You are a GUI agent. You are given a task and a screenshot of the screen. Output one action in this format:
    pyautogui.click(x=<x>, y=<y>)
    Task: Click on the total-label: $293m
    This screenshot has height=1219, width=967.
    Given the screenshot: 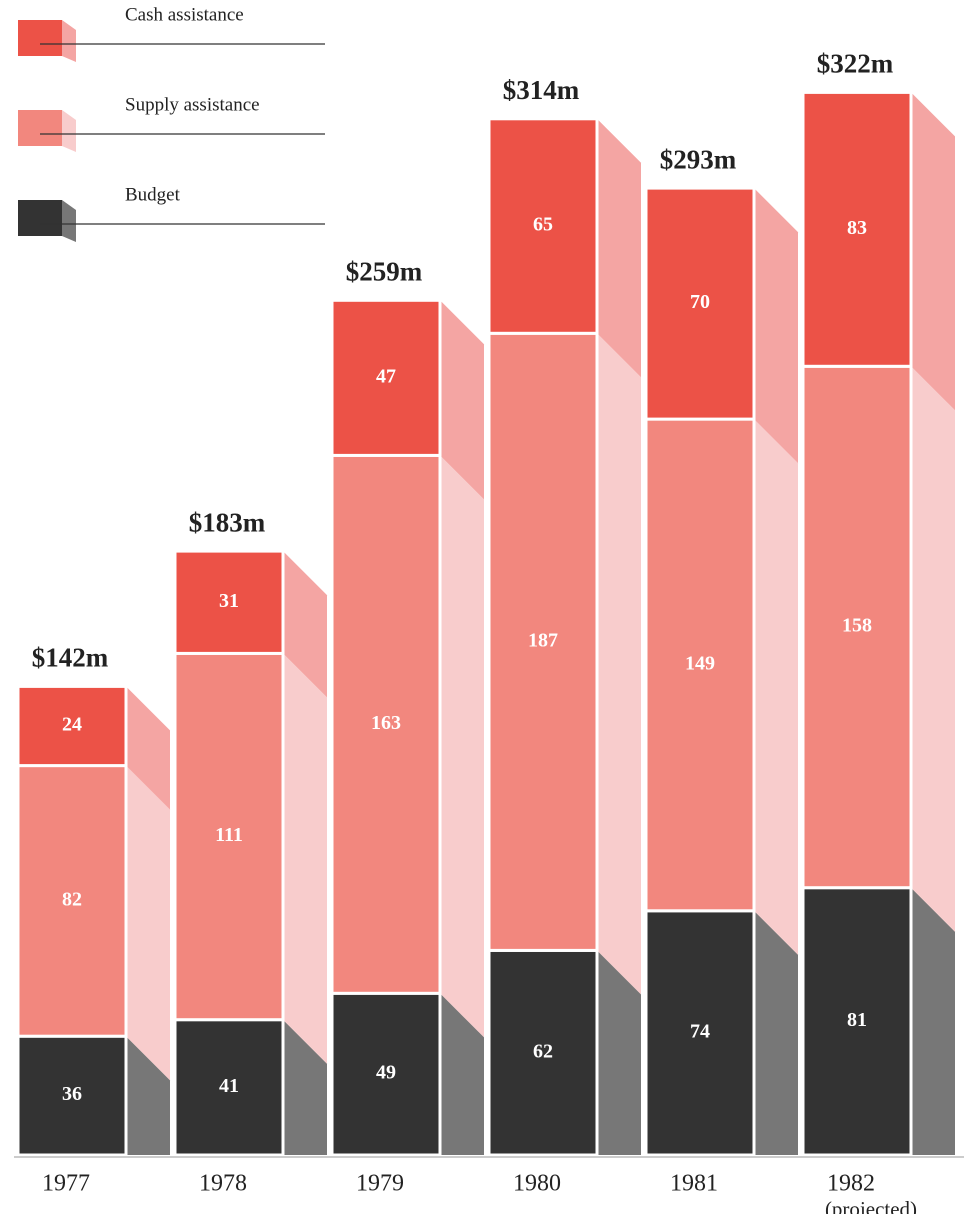 What is the action you would take?
    pyautogui.click(x=698, y=159)
    